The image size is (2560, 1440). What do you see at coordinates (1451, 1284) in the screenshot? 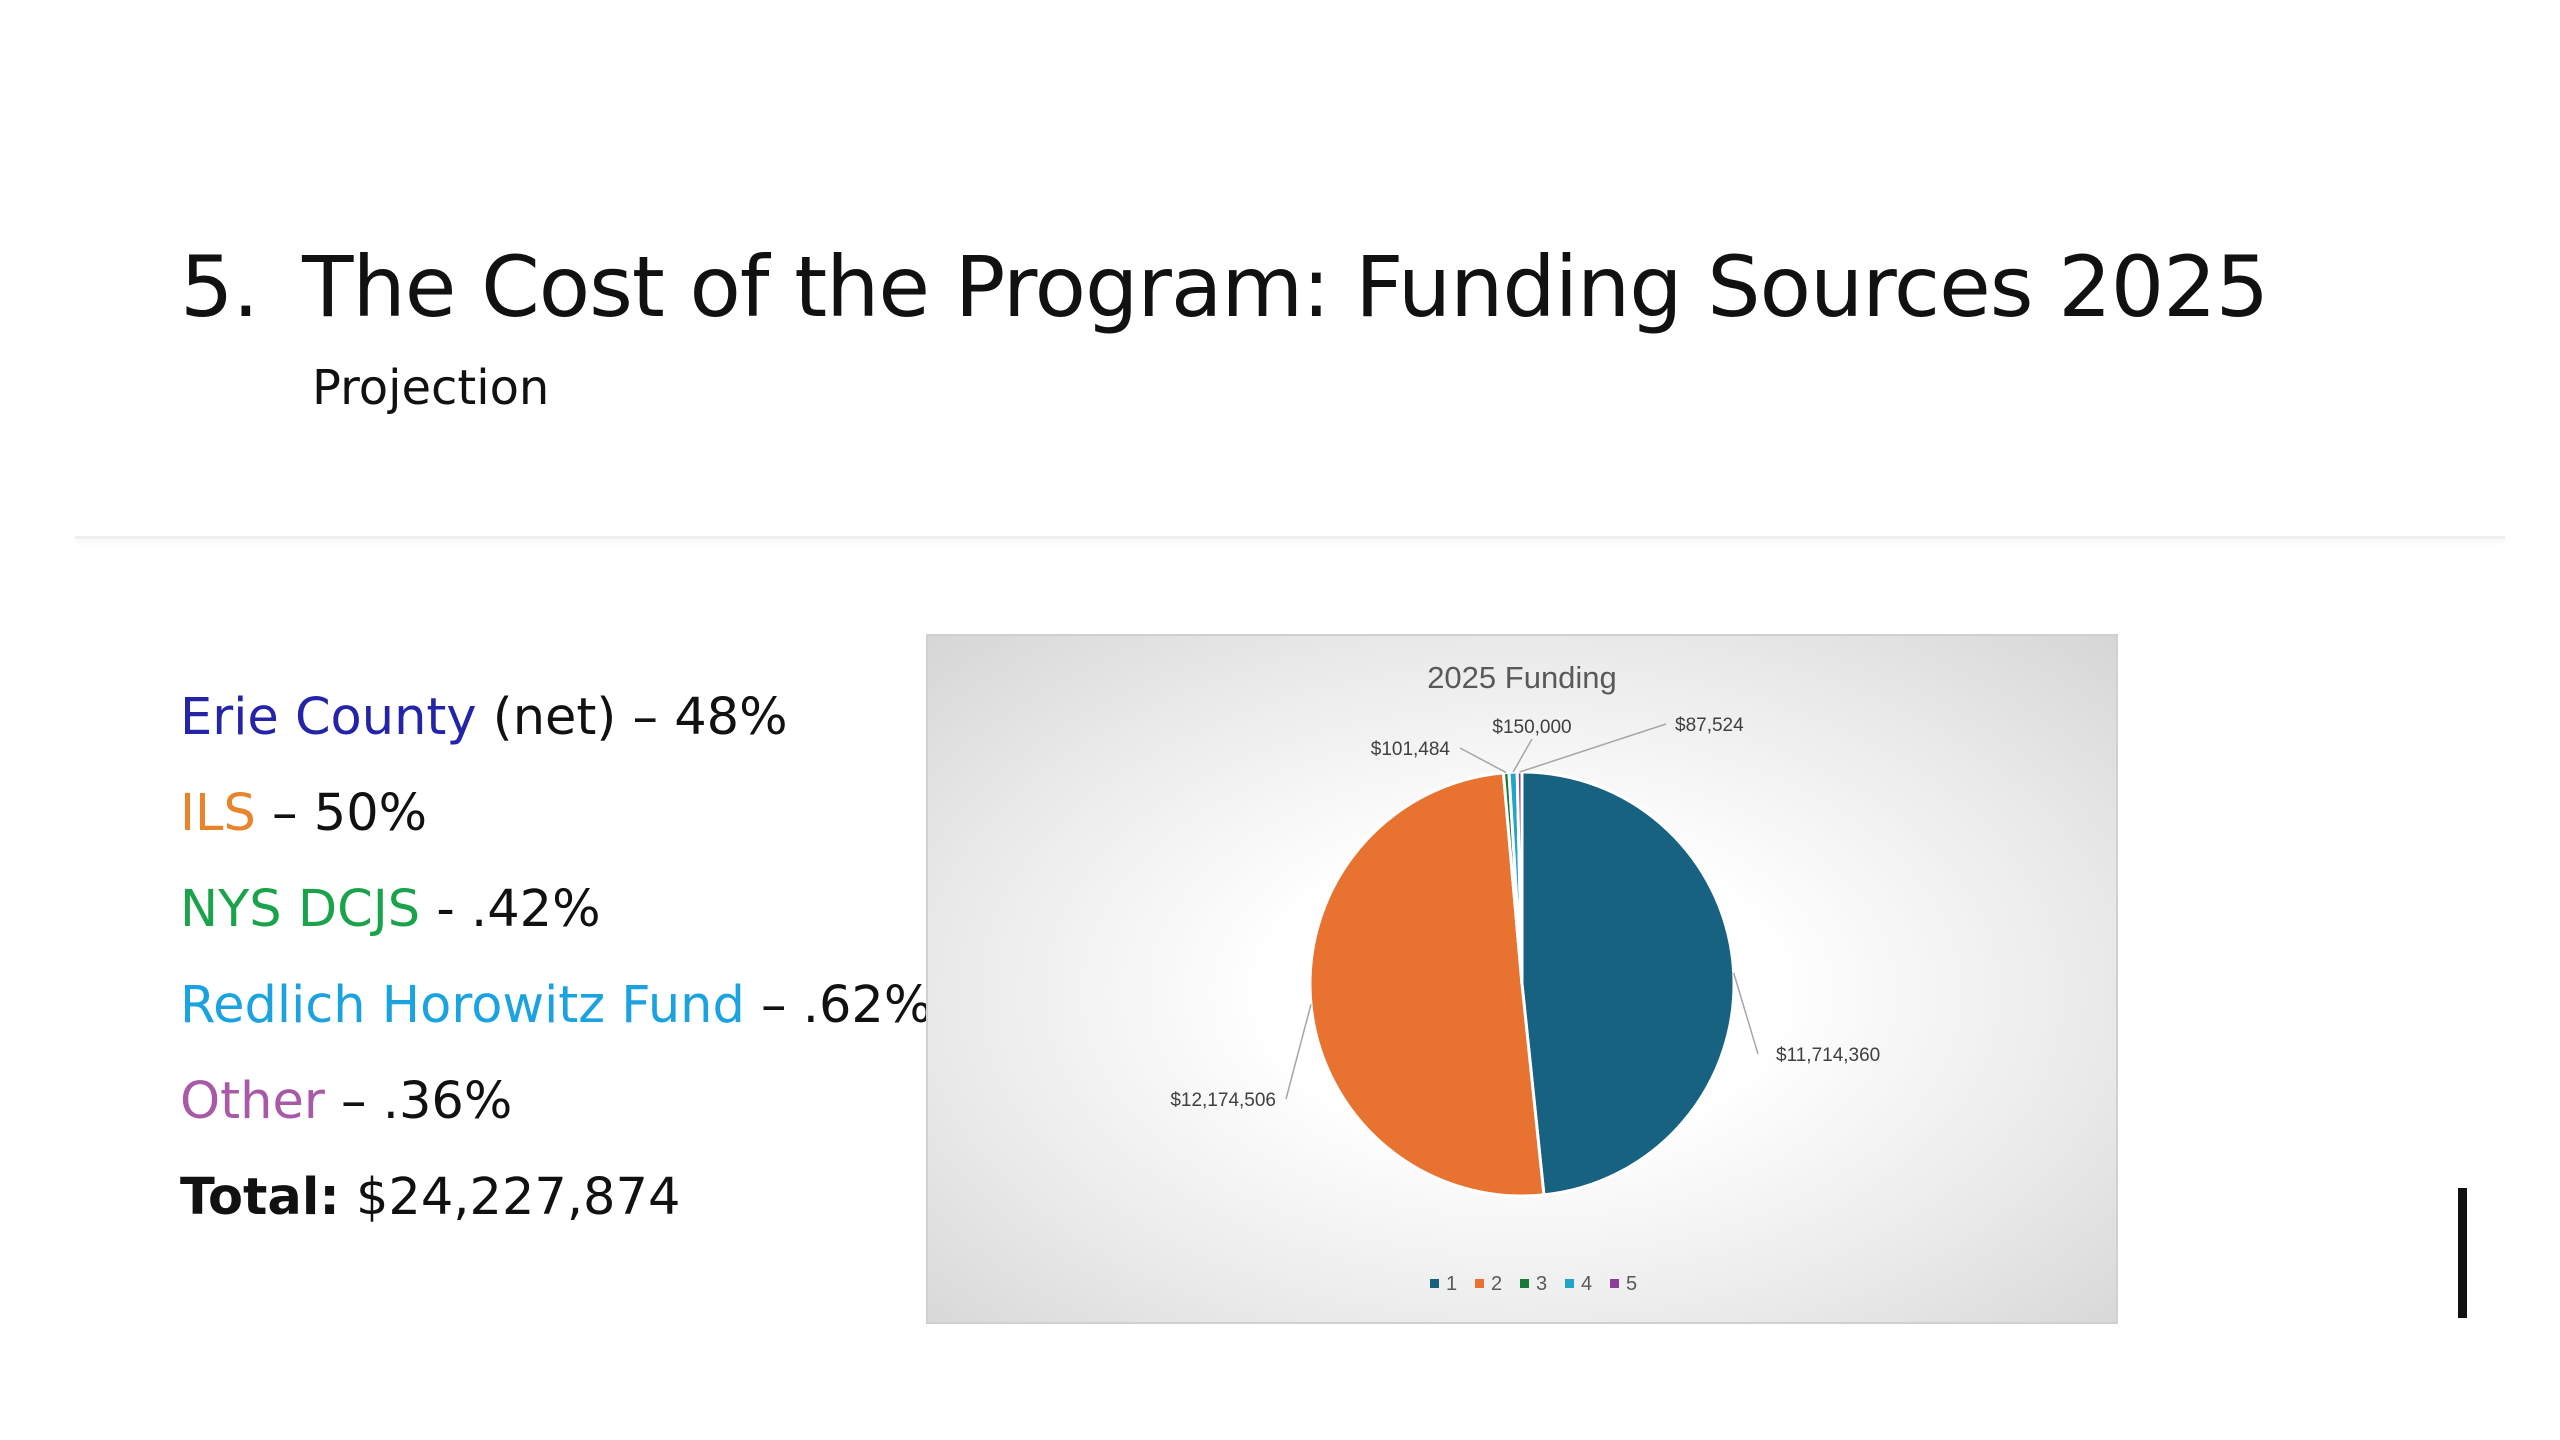
I see `legend-label-1: 1` at bounding box center [1451, 1284].